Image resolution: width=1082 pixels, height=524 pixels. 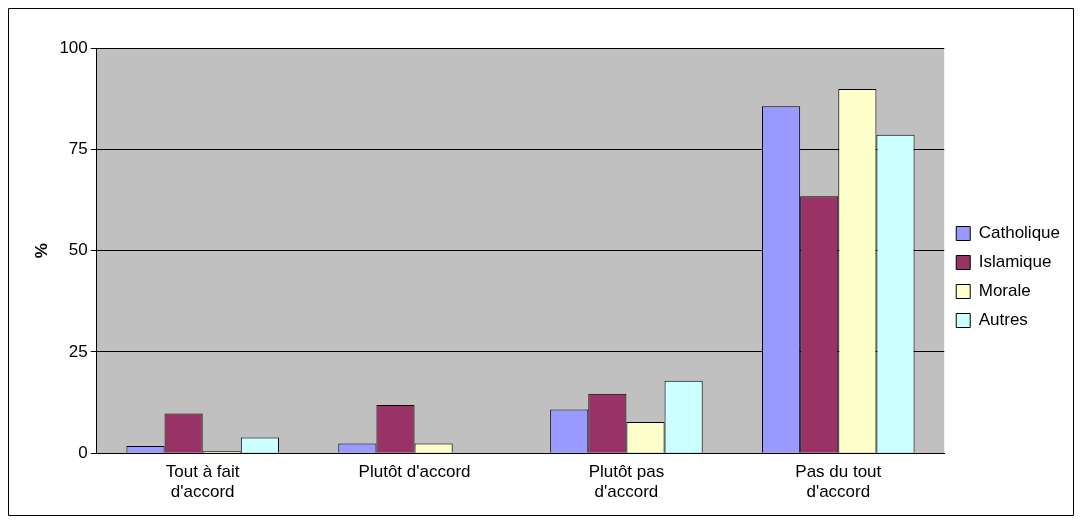 What do you see at coordinates (83, 452) in the screenshot?
I see `y-tick-label: 0` at bounding box center [83, 452].